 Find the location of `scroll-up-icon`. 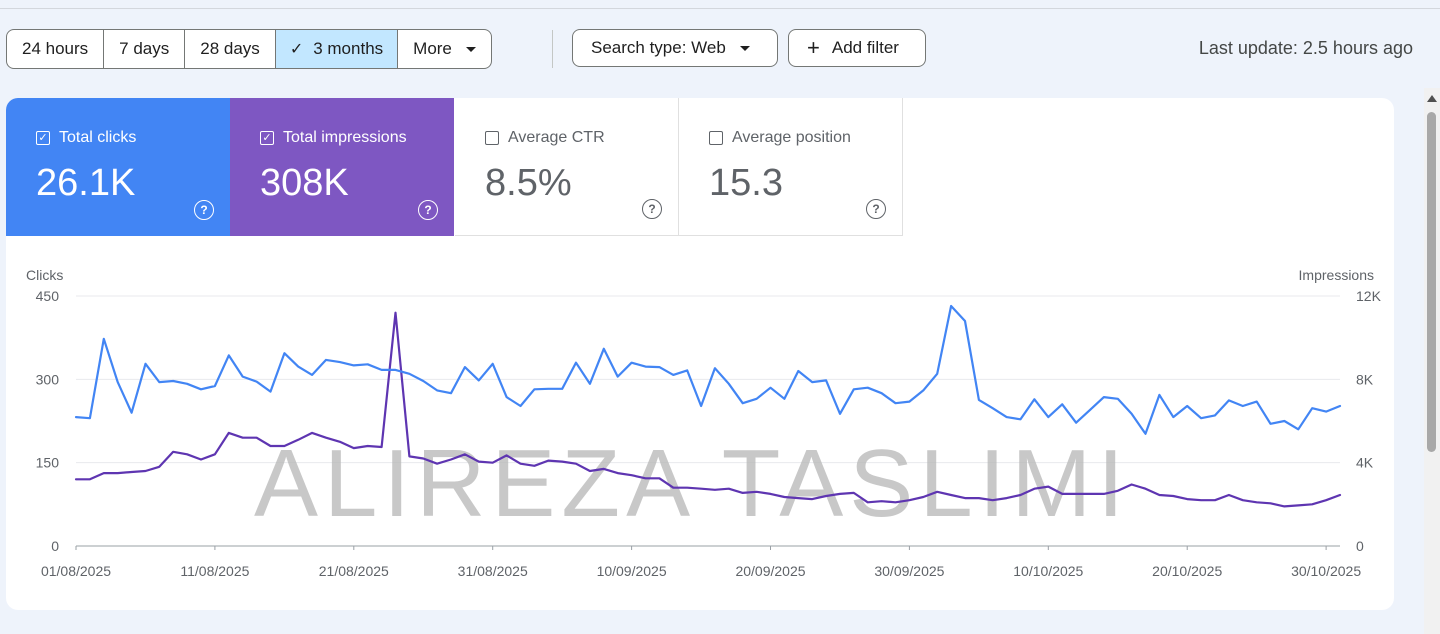

scroll-up-icon is located at coordinates (1432, 98).